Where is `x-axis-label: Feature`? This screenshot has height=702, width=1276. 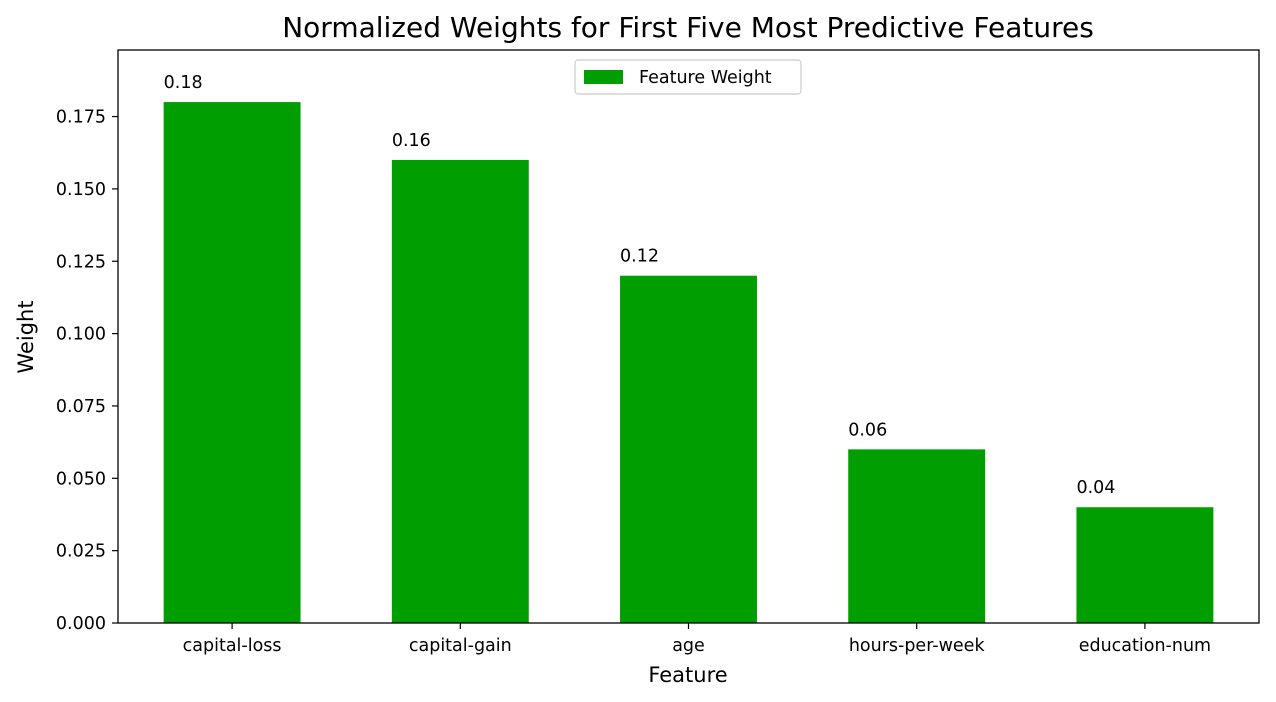 x-axis-label: Feature is located at coordinates (687, 675).